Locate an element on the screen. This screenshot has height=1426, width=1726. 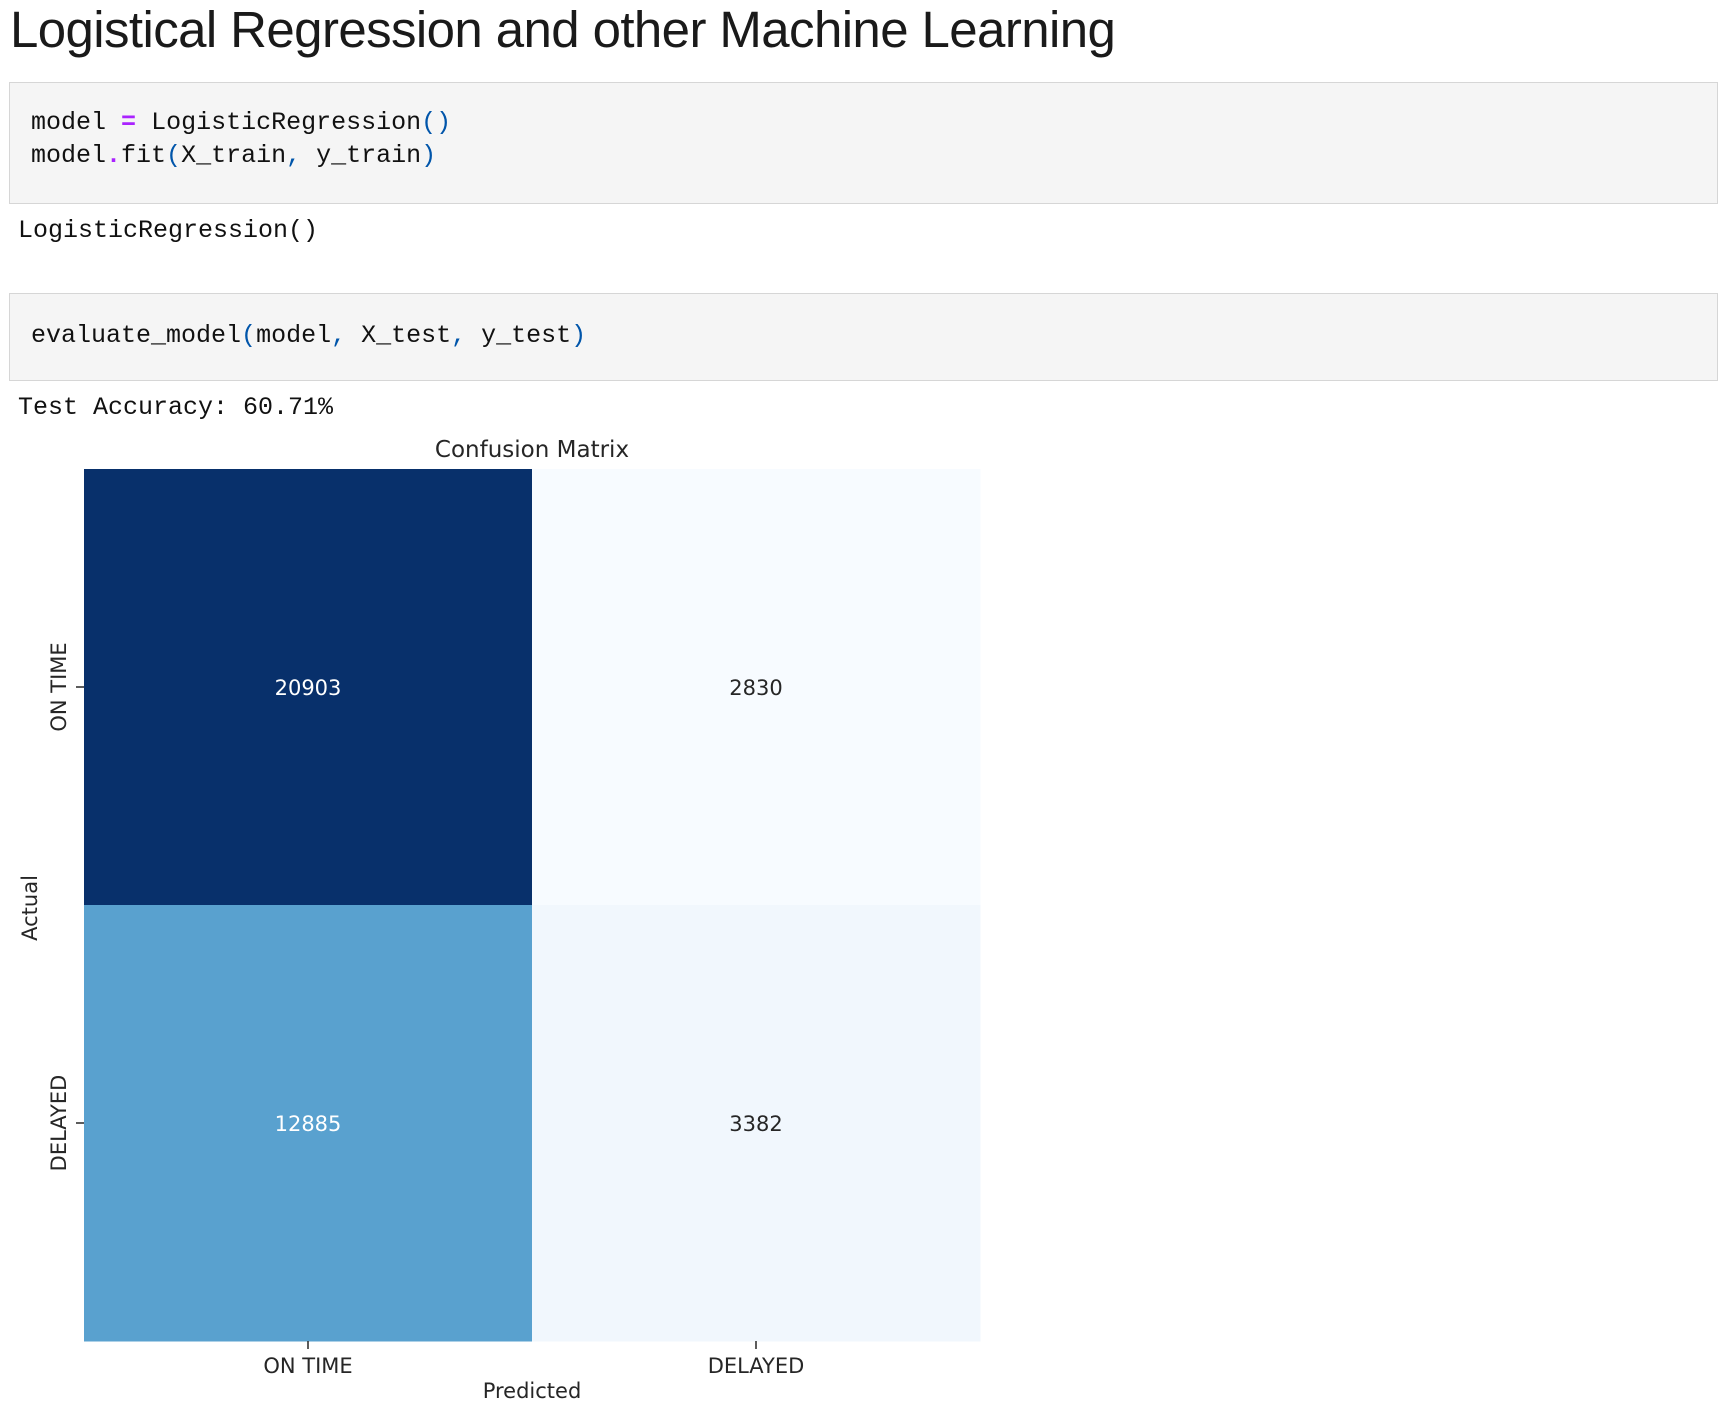
code-line-fit: model.fit(X_train, y_train) is located at coordinates (233, 156).